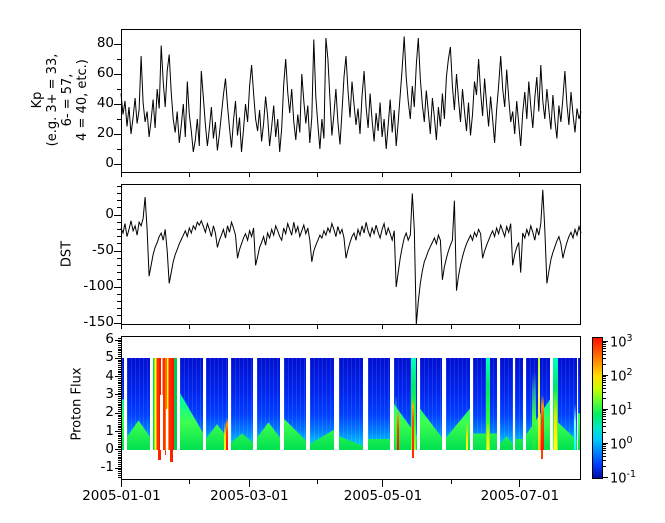 Image resolution: width=665 pixels, height=523 pixels. I want to click on proton-flux-heatmap, so click(351, 410).